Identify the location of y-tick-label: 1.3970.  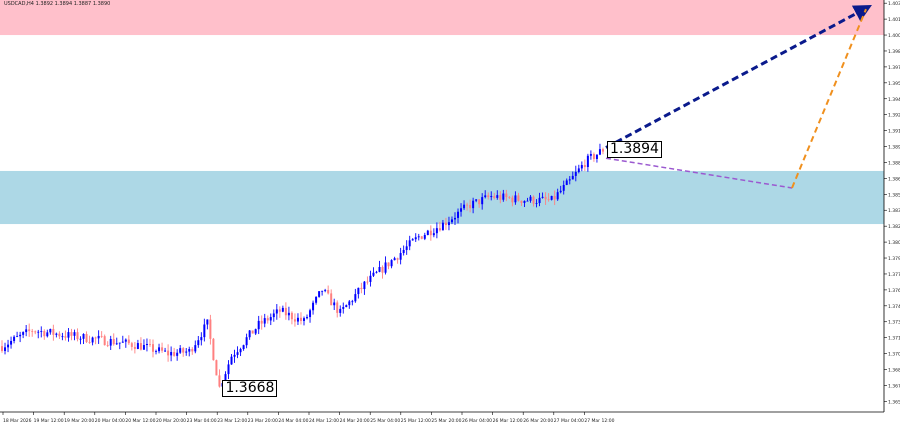
(894, 68).